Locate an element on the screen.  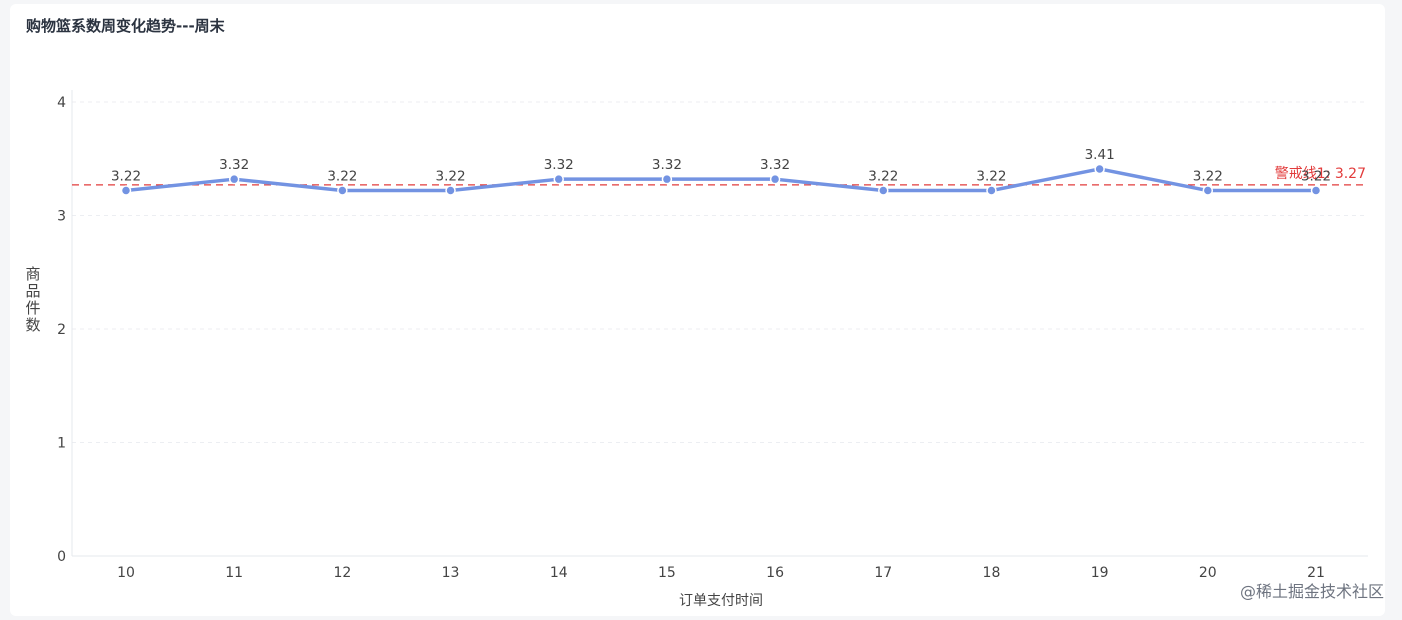
series-line is located at coordinates (720, 180).